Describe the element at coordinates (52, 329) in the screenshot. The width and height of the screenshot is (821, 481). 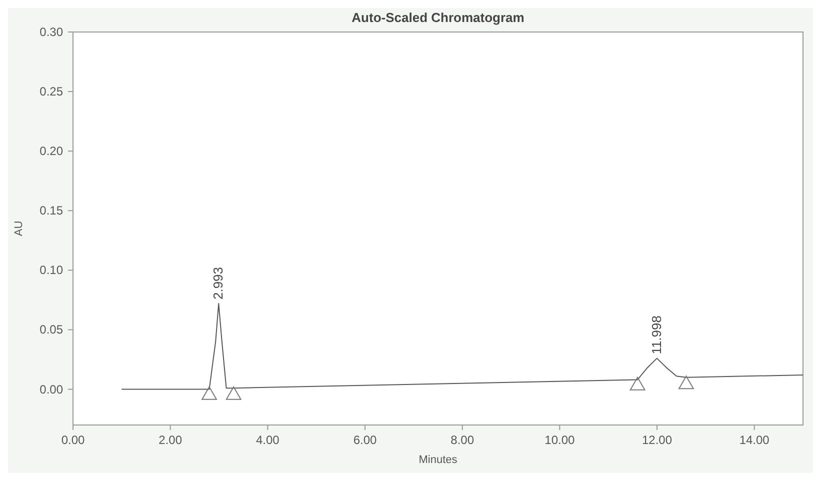
I see `y-tick-label: 0.05` at that location.